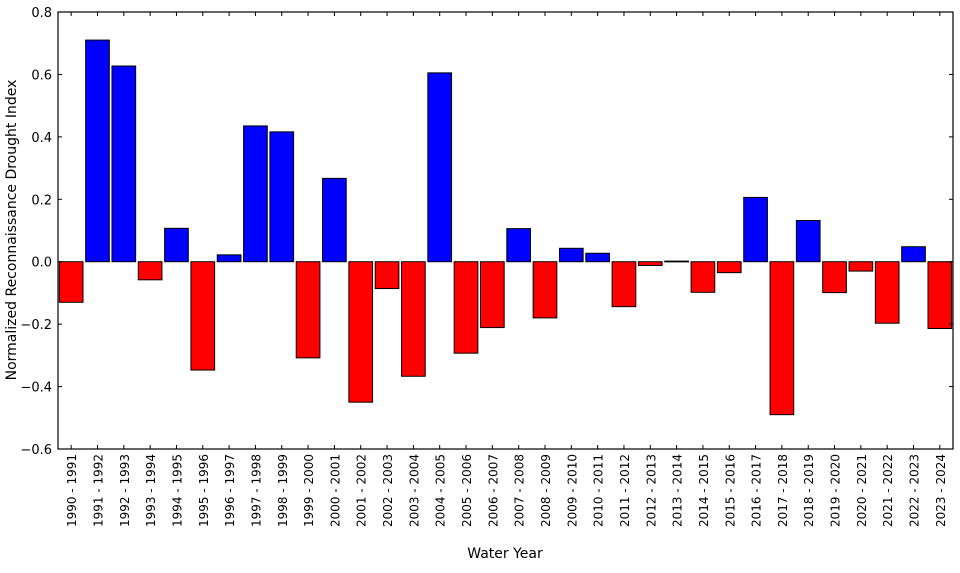 This screenshot has height=573, width=960. What do you see at coordinates (834, 277) in the screenshot?
I see `bar-2019-2020` at bounding box center [834, 277].